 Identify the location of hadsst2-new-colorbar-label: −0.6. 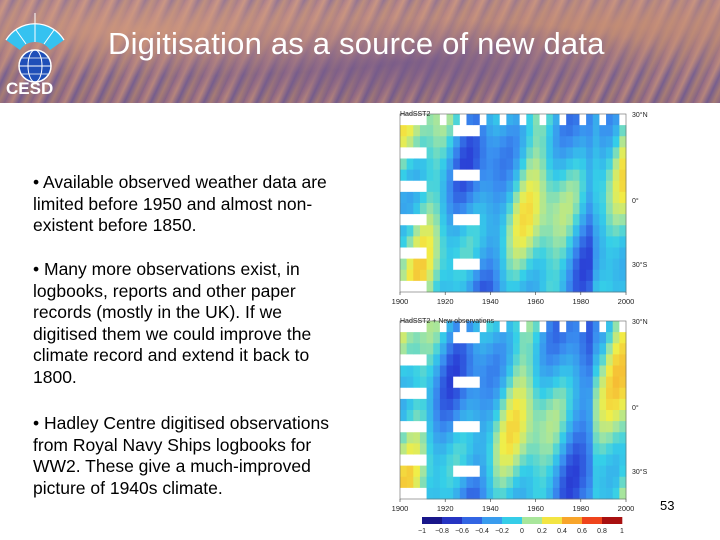
(462, 531).